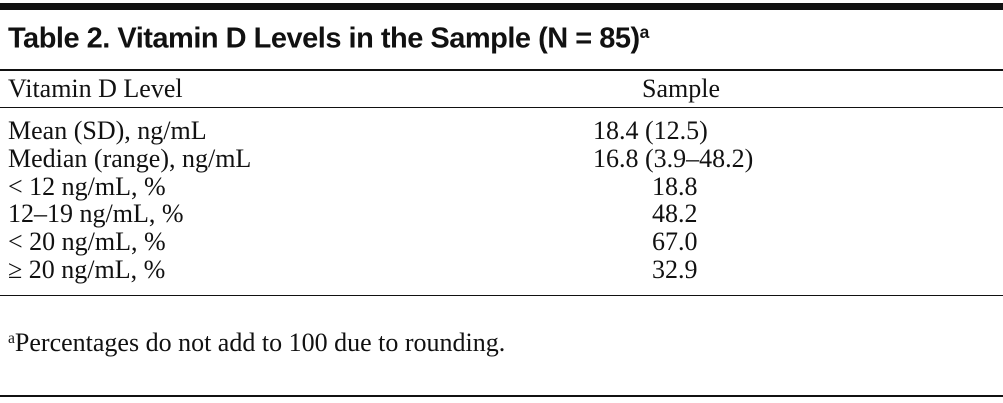 The height and width of the screenshot is (403, 1003). Describe the element at coordinates (501, 396) in the screenshot. I see `bottom-rule` at that location.